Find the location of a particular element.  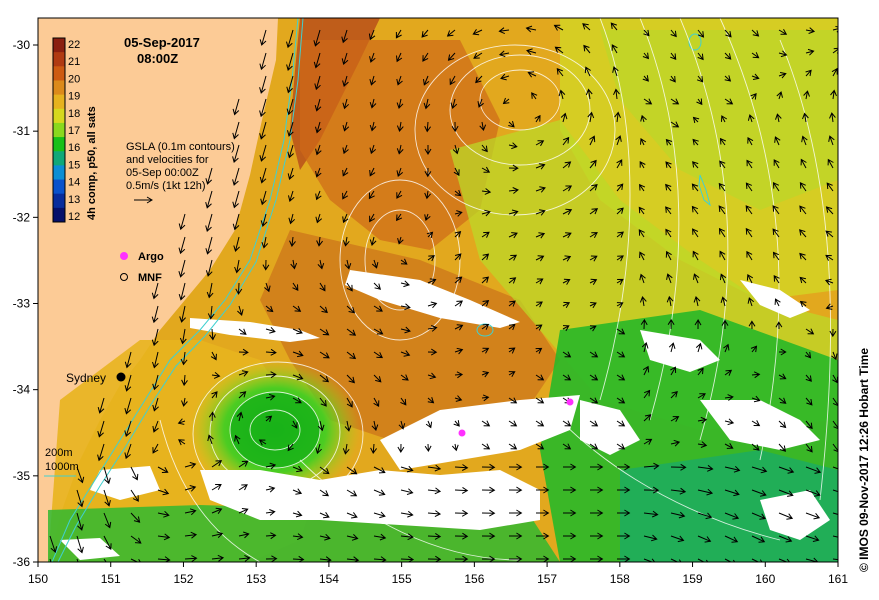

y-axis: -30 -31 -32 -33 -34 -35 -36 is located at coordinates (25, 303).